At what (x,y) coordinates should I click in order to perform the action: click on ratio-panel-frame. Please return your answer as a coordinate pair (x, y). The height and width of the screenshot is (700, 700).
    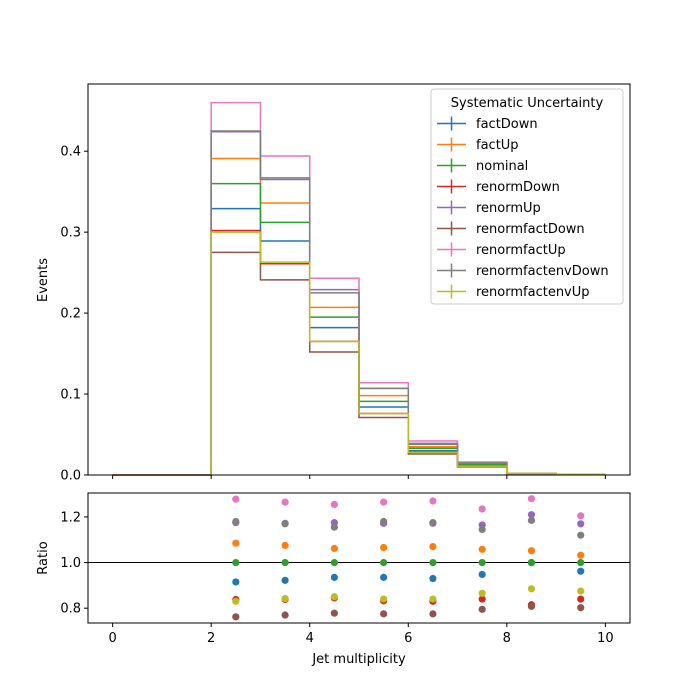
    Looking at the image, I should click on (359, 558).